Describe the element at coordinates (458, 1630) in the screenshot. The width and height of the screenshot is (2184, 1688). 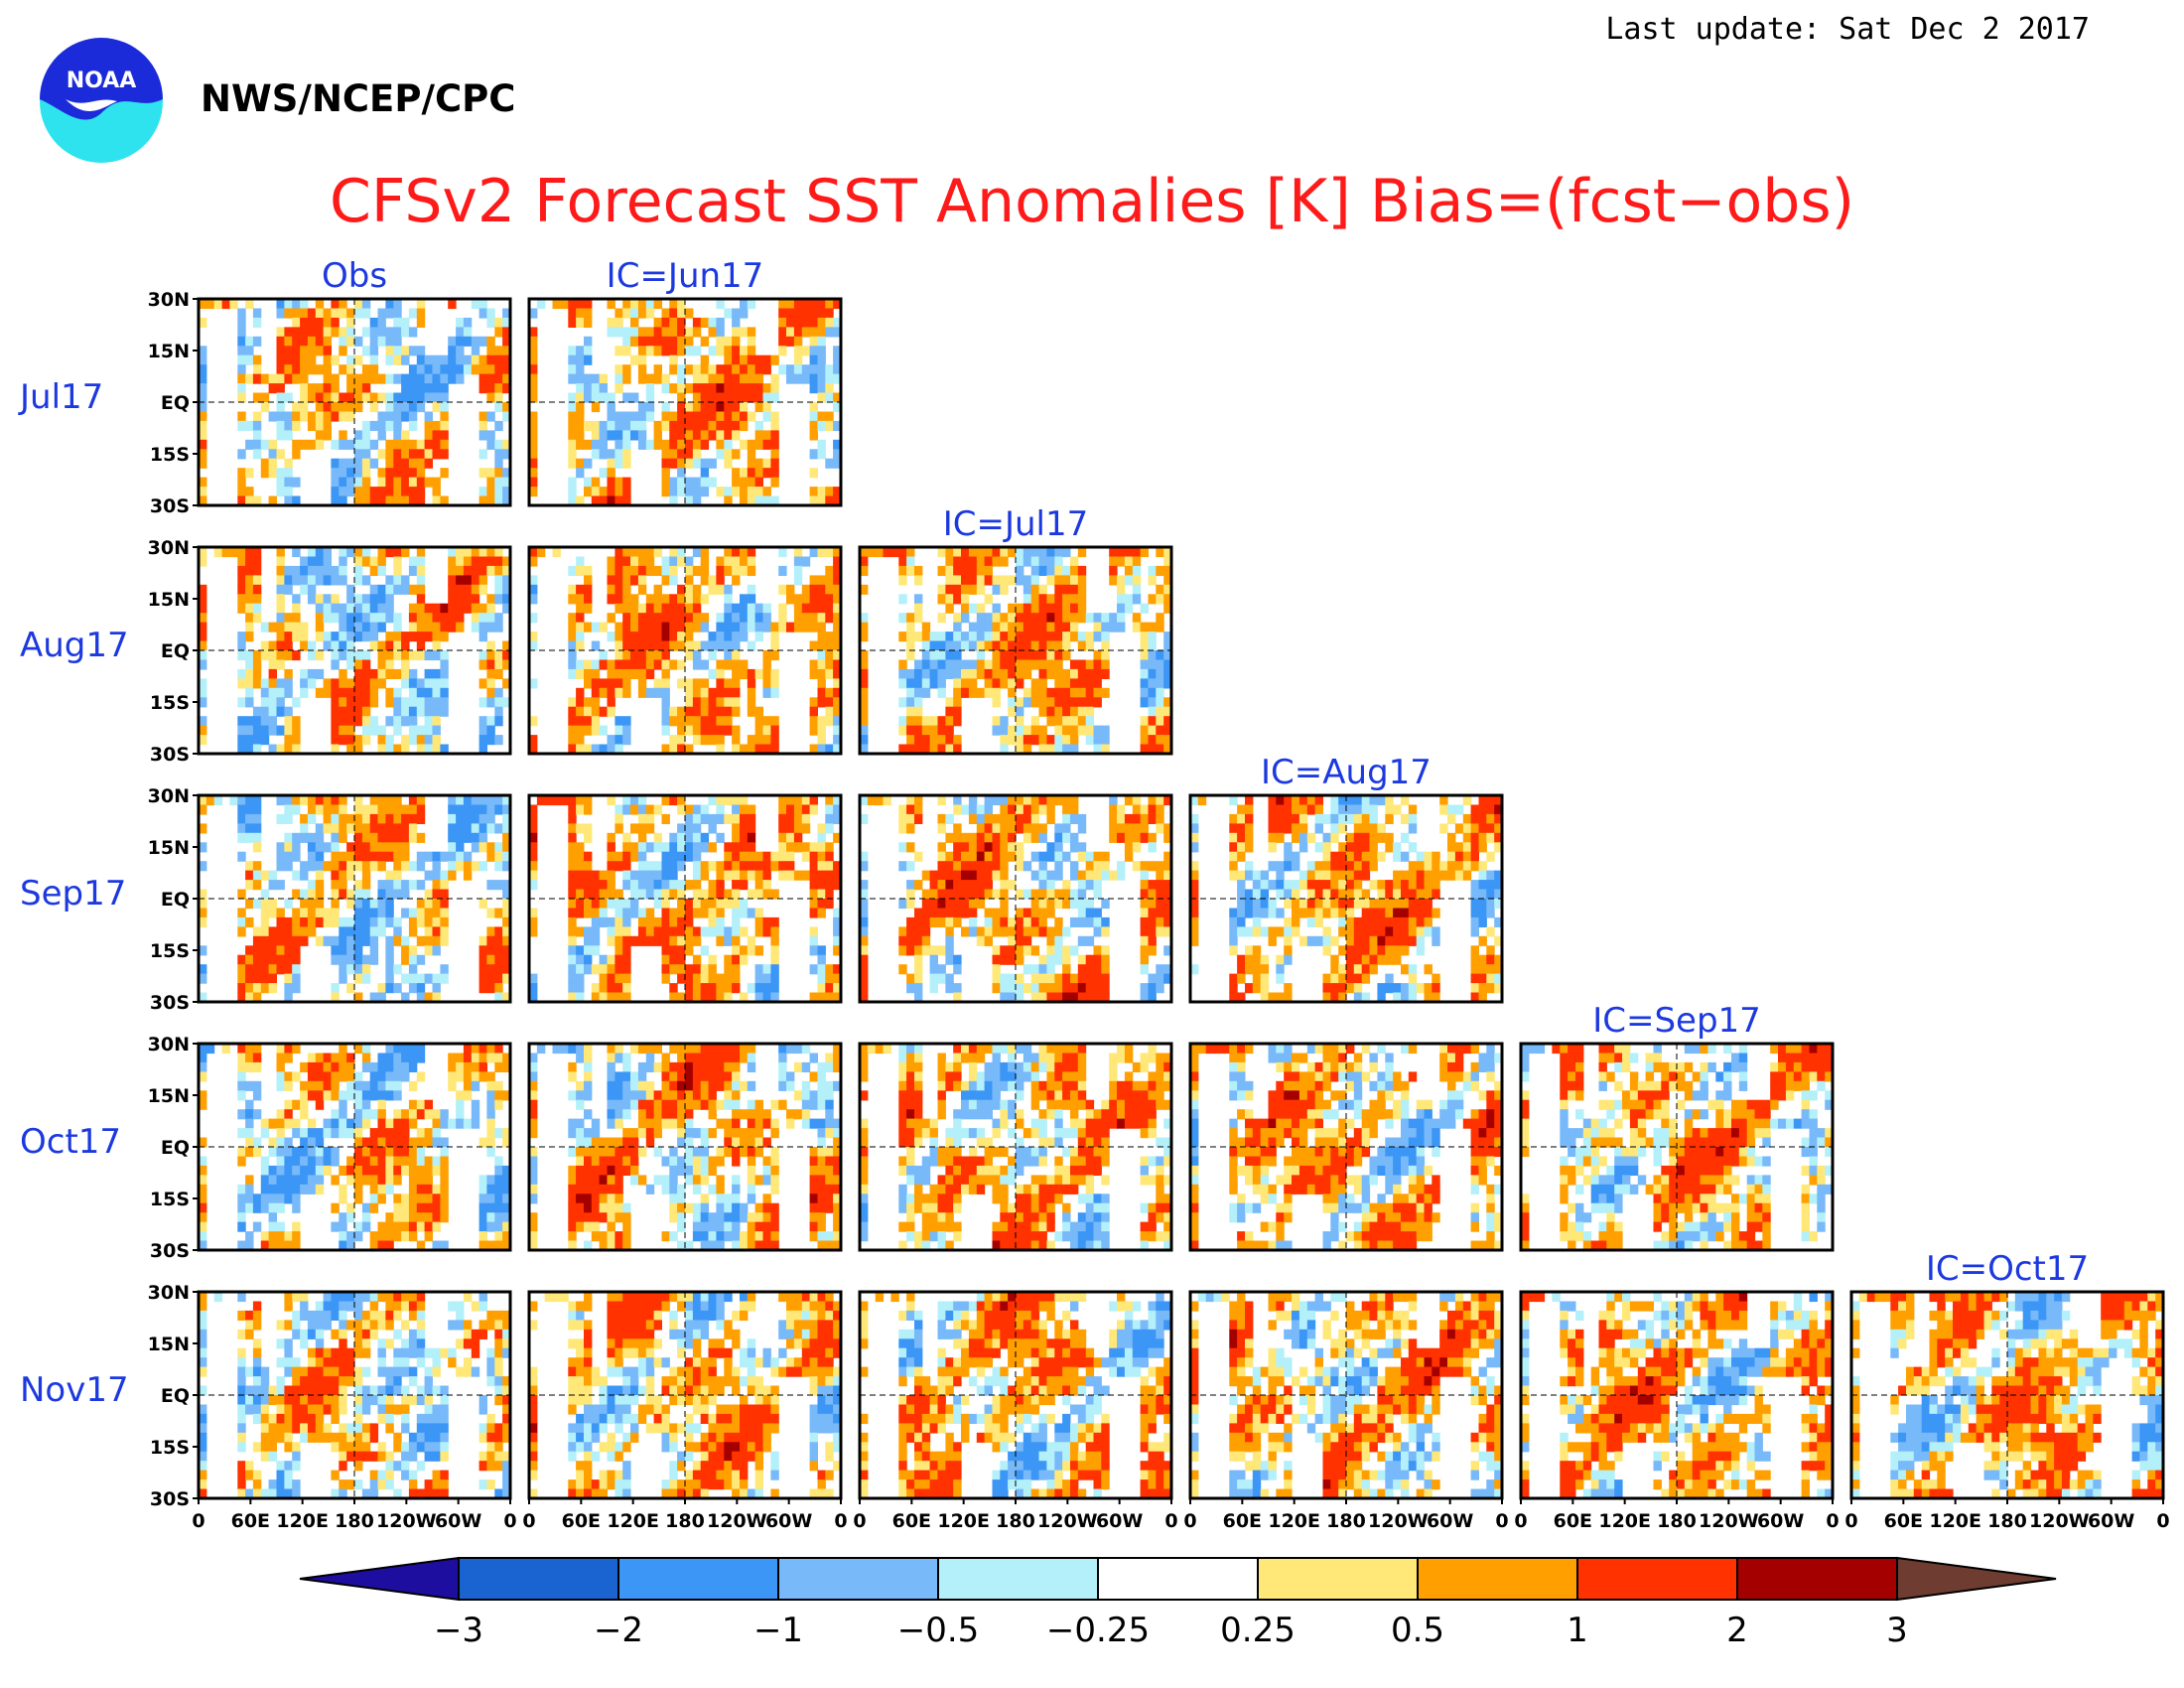
I see `colorbar-tick-label: −3` at that location.